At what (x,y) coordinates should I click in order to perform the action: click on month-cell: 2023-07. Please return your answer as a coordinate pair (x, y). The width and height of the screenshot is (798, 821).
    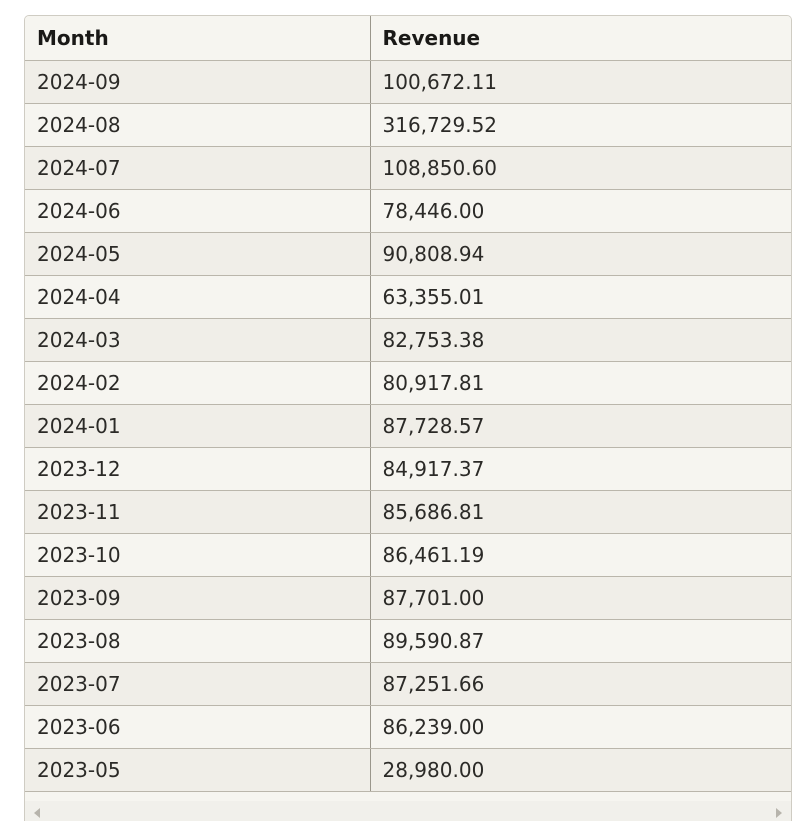
    Looking at the image, I should click on (198, 684).